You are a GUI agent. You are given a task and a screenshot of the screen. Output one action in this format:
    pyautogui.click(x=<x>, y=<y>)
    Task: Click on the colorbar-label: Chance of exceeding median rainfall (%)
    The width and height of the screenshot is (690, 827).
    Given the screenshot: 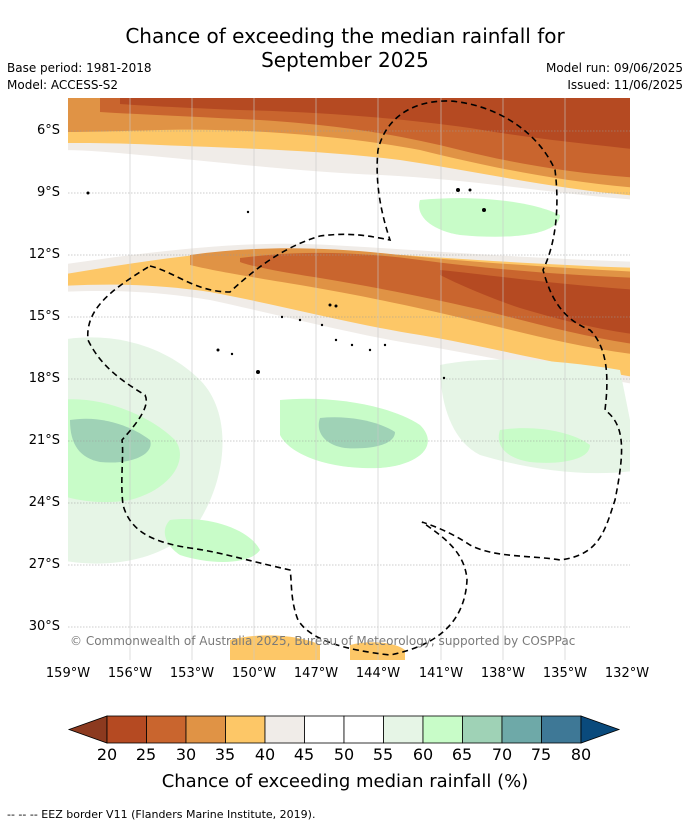 What is the action you would take?
    pyautogui.click(x=345, y=781)
    